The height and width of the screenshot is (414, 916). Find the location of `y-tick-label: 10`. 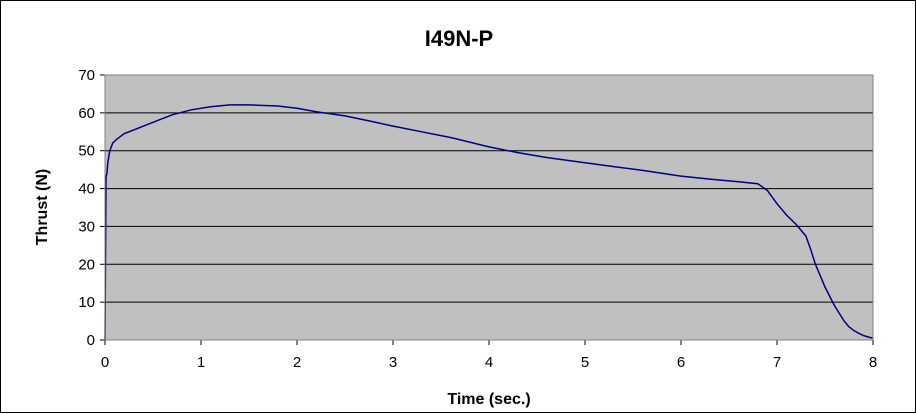

y-tick-label: 10 is located at coordinates (86, 302).